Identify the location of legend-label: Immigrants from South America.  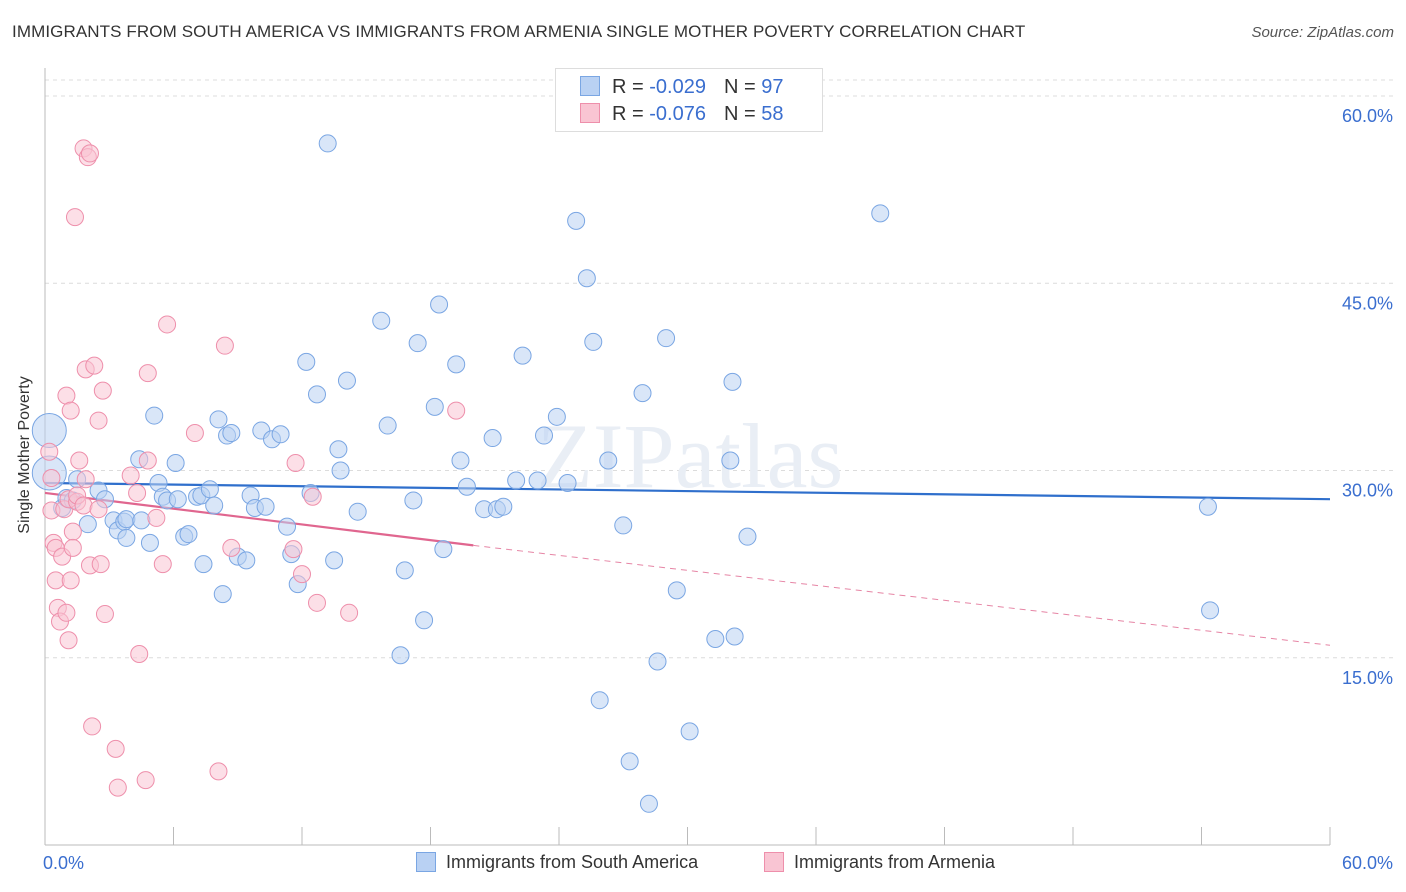
(572, 862).